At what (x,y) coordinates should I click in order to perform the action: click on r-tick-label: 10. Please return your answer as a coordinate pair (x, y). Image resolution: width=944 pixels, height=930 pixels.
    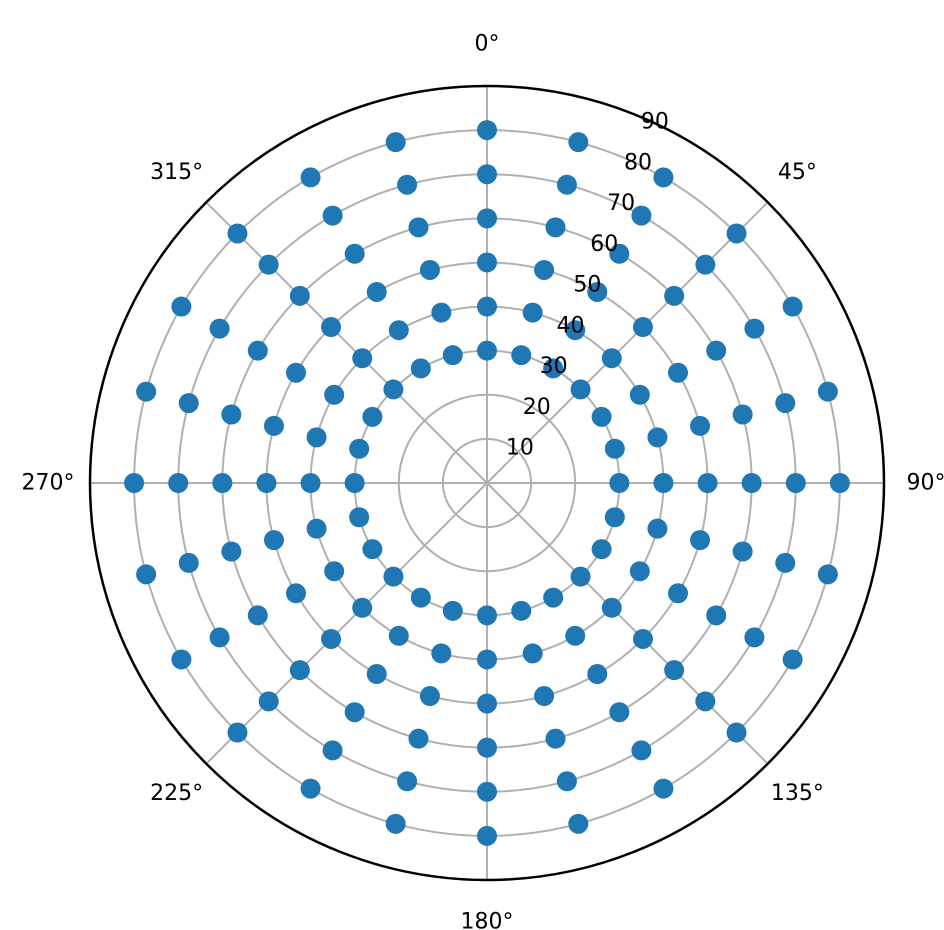
    Looking at the image, I should click on (520, 448).